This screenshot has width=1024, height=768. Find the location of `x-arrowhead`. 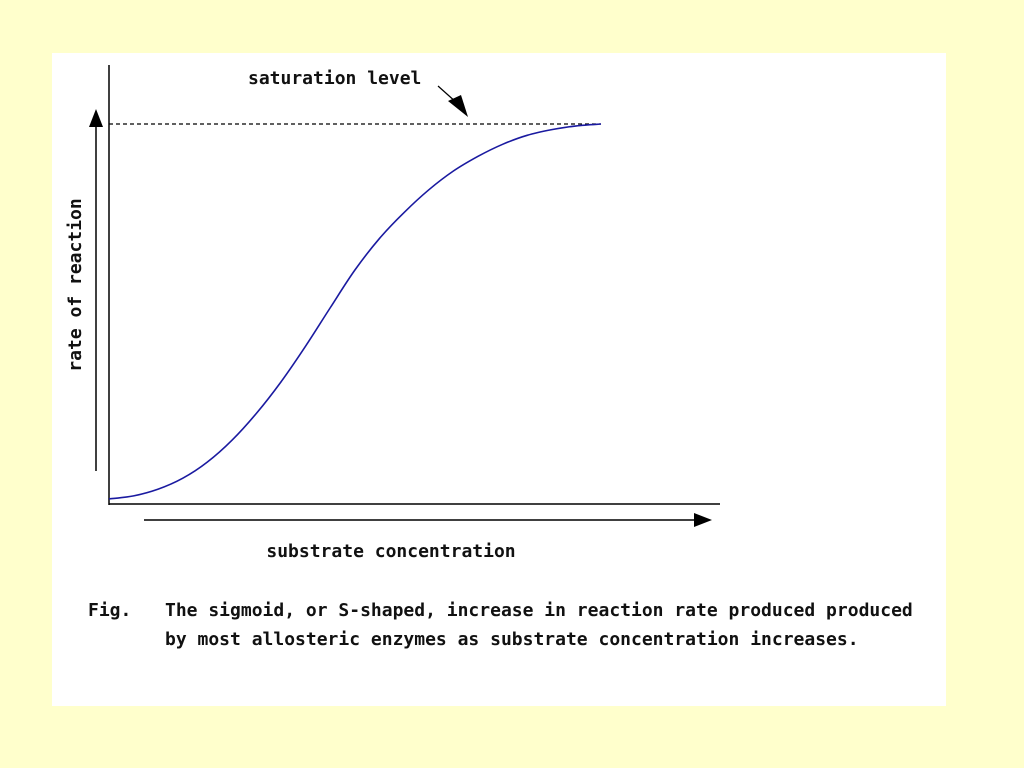

x-arrowhead is located at coordinates (703, 520).